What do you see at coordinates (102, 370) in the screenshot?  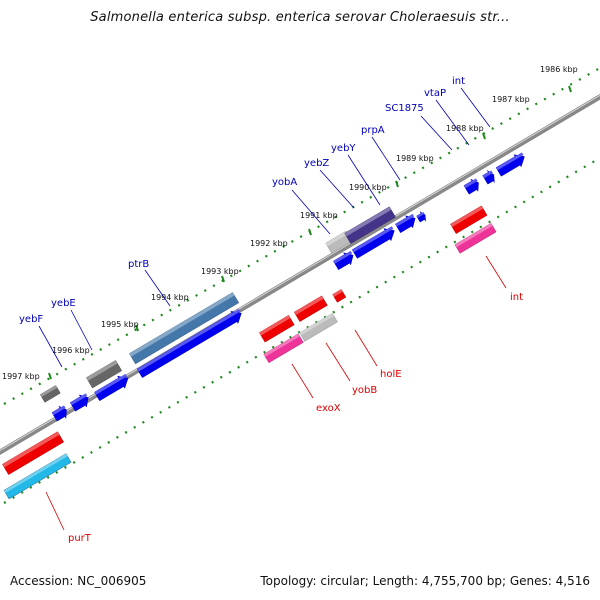 I see `gene-block-yebE-highlight` at bounding box center [102, 370].